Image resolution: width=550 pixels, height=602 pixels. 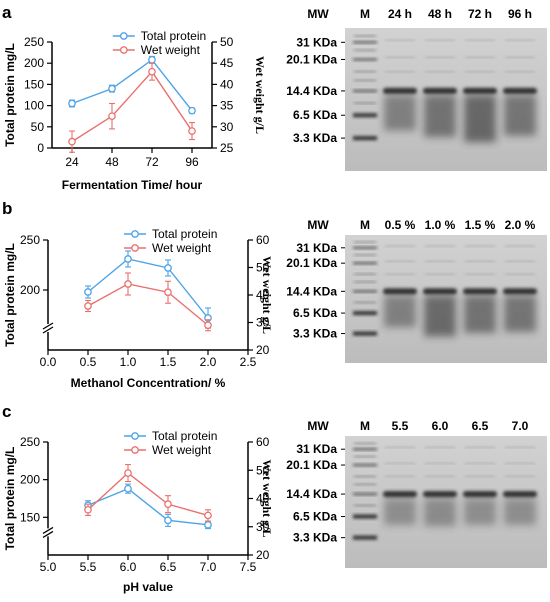 What do you see at coordinates (132, 185) in the screenshot?
I see `x-axis-title: Fermentation Time/ hour` at bounding box center [132, 185].